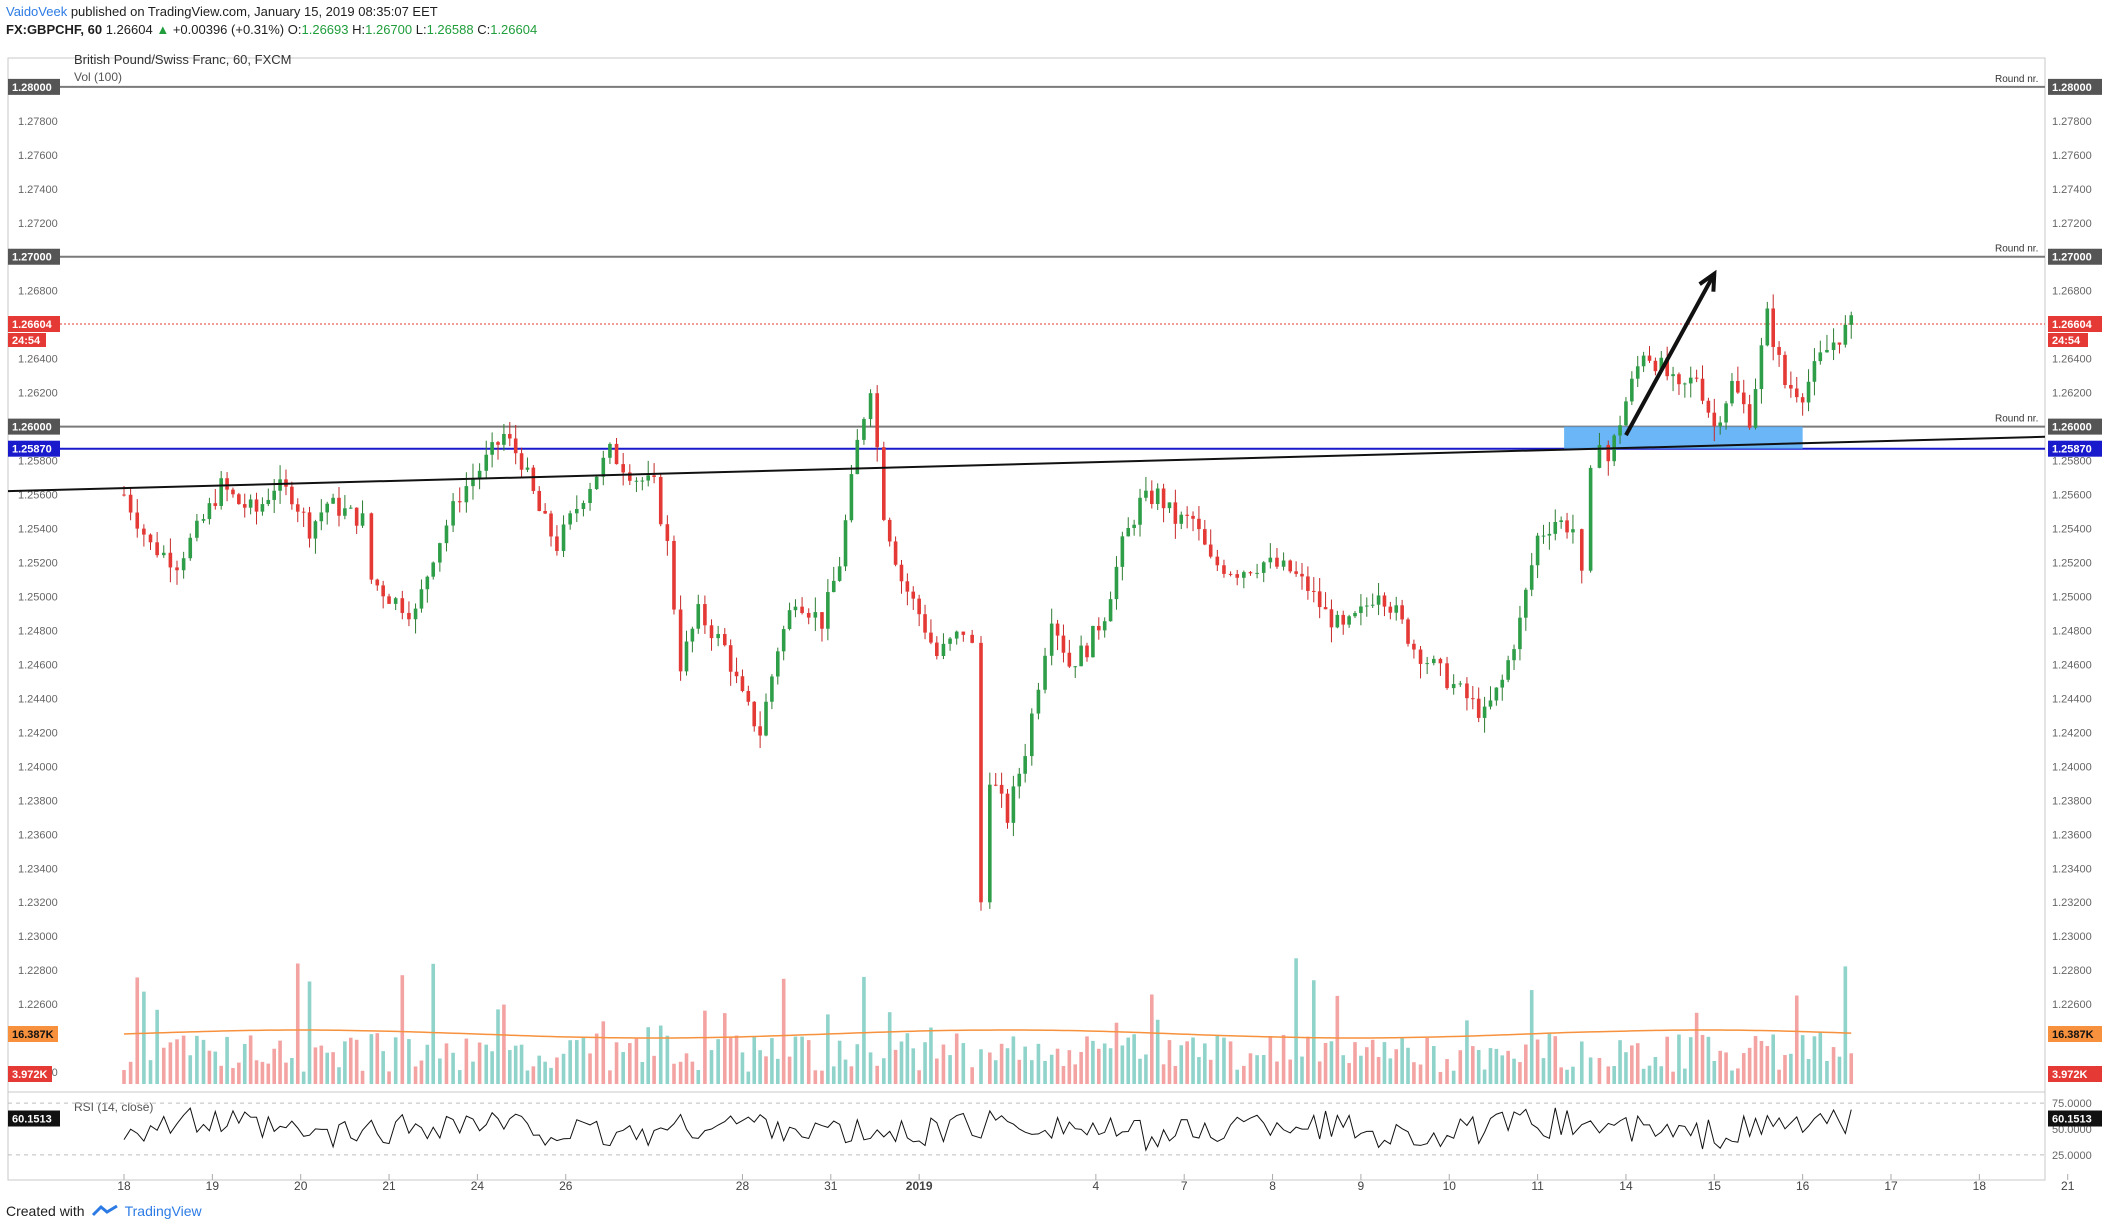  I want to click on open-value: 1.26693, so click(325, 29).